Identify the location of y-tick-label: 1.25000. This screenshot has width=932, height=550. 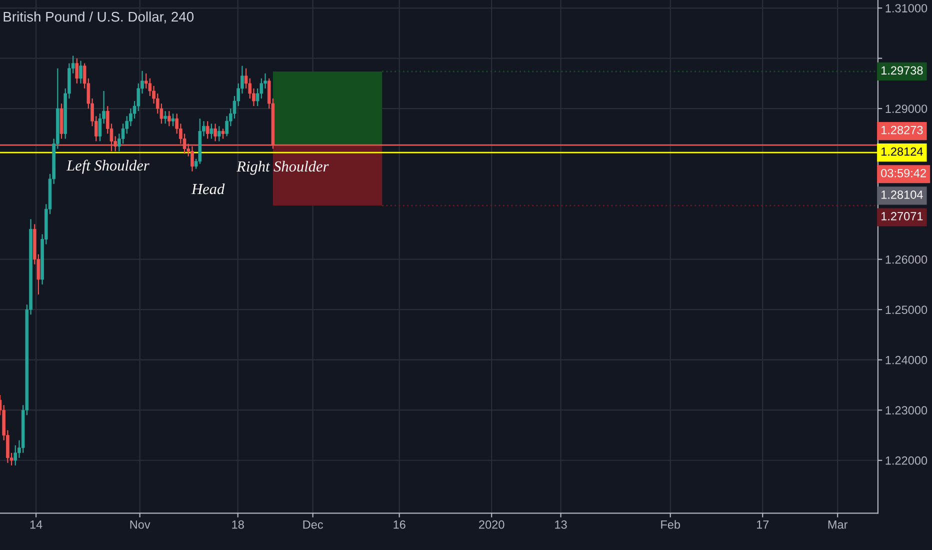
(907, 310).